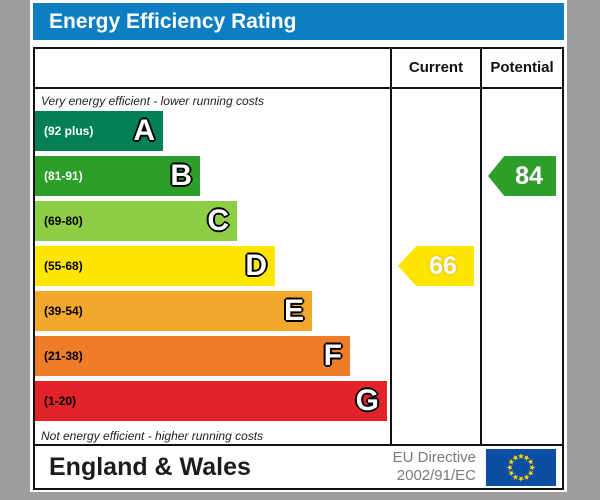 This screenshot has height=500, width=600. Describe the element at coordinates (63, 221) in the screenshot. I see `band-c-range: (69-80)` at that location.